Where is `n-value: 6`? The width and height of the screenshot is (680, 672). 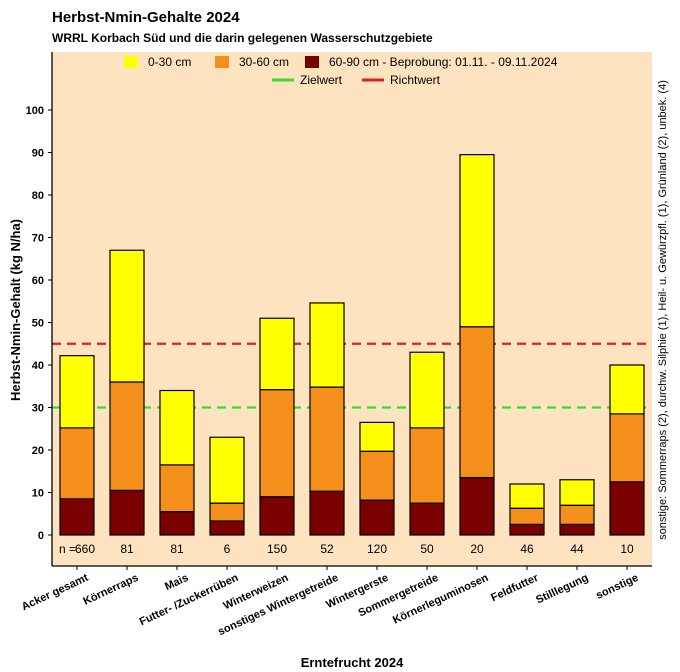
n-value: 6 is located at coordinates (227, 549).